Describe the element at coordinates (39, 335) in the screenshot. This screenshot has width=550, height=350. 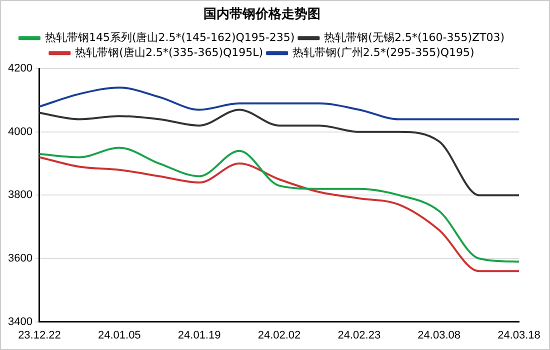
I see `x-tick-label: 23.12.22` at that location.